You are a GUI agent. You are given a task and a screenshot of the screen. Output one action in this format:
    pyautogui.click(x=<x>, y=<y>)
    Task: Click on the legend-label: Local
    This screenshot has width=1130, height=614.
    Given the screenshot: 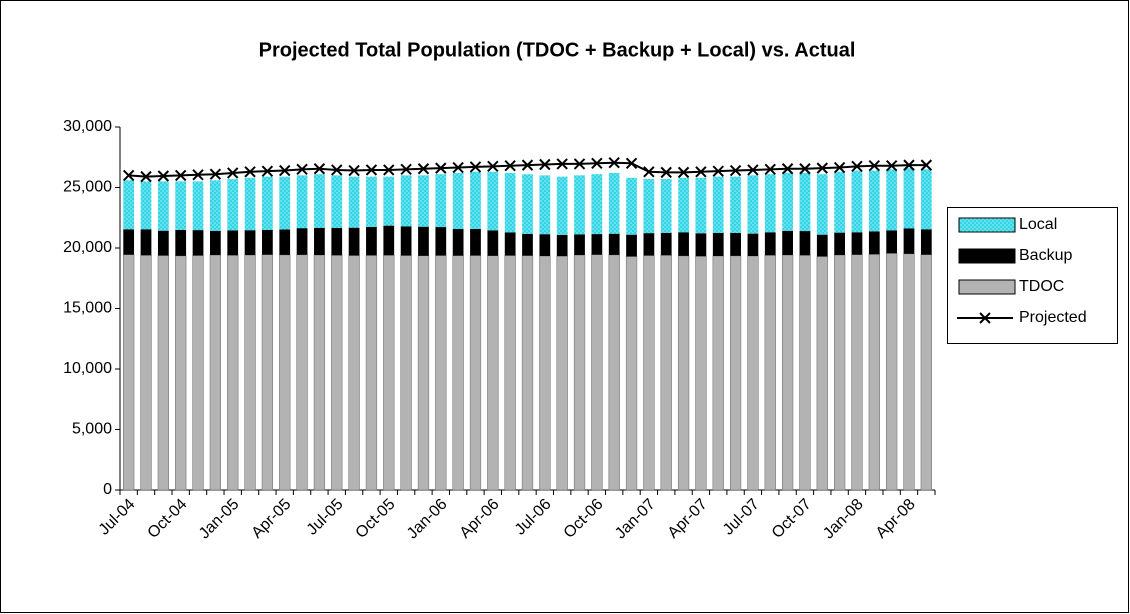 What is the action you would take?
    pyautogui.click(x=1038, y=224)
    